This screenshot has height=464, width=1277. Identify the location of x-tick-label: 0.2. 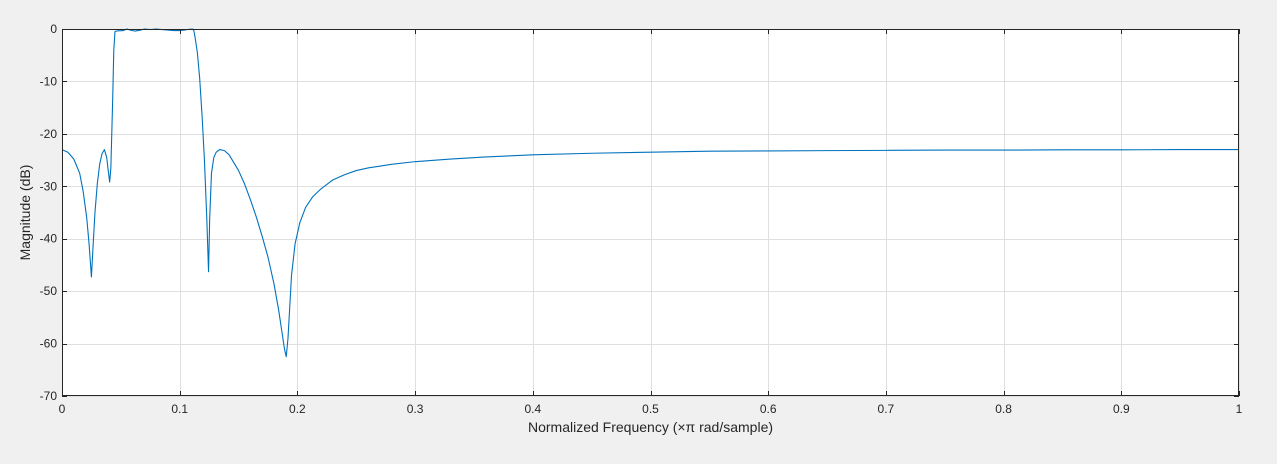
(297, 409).